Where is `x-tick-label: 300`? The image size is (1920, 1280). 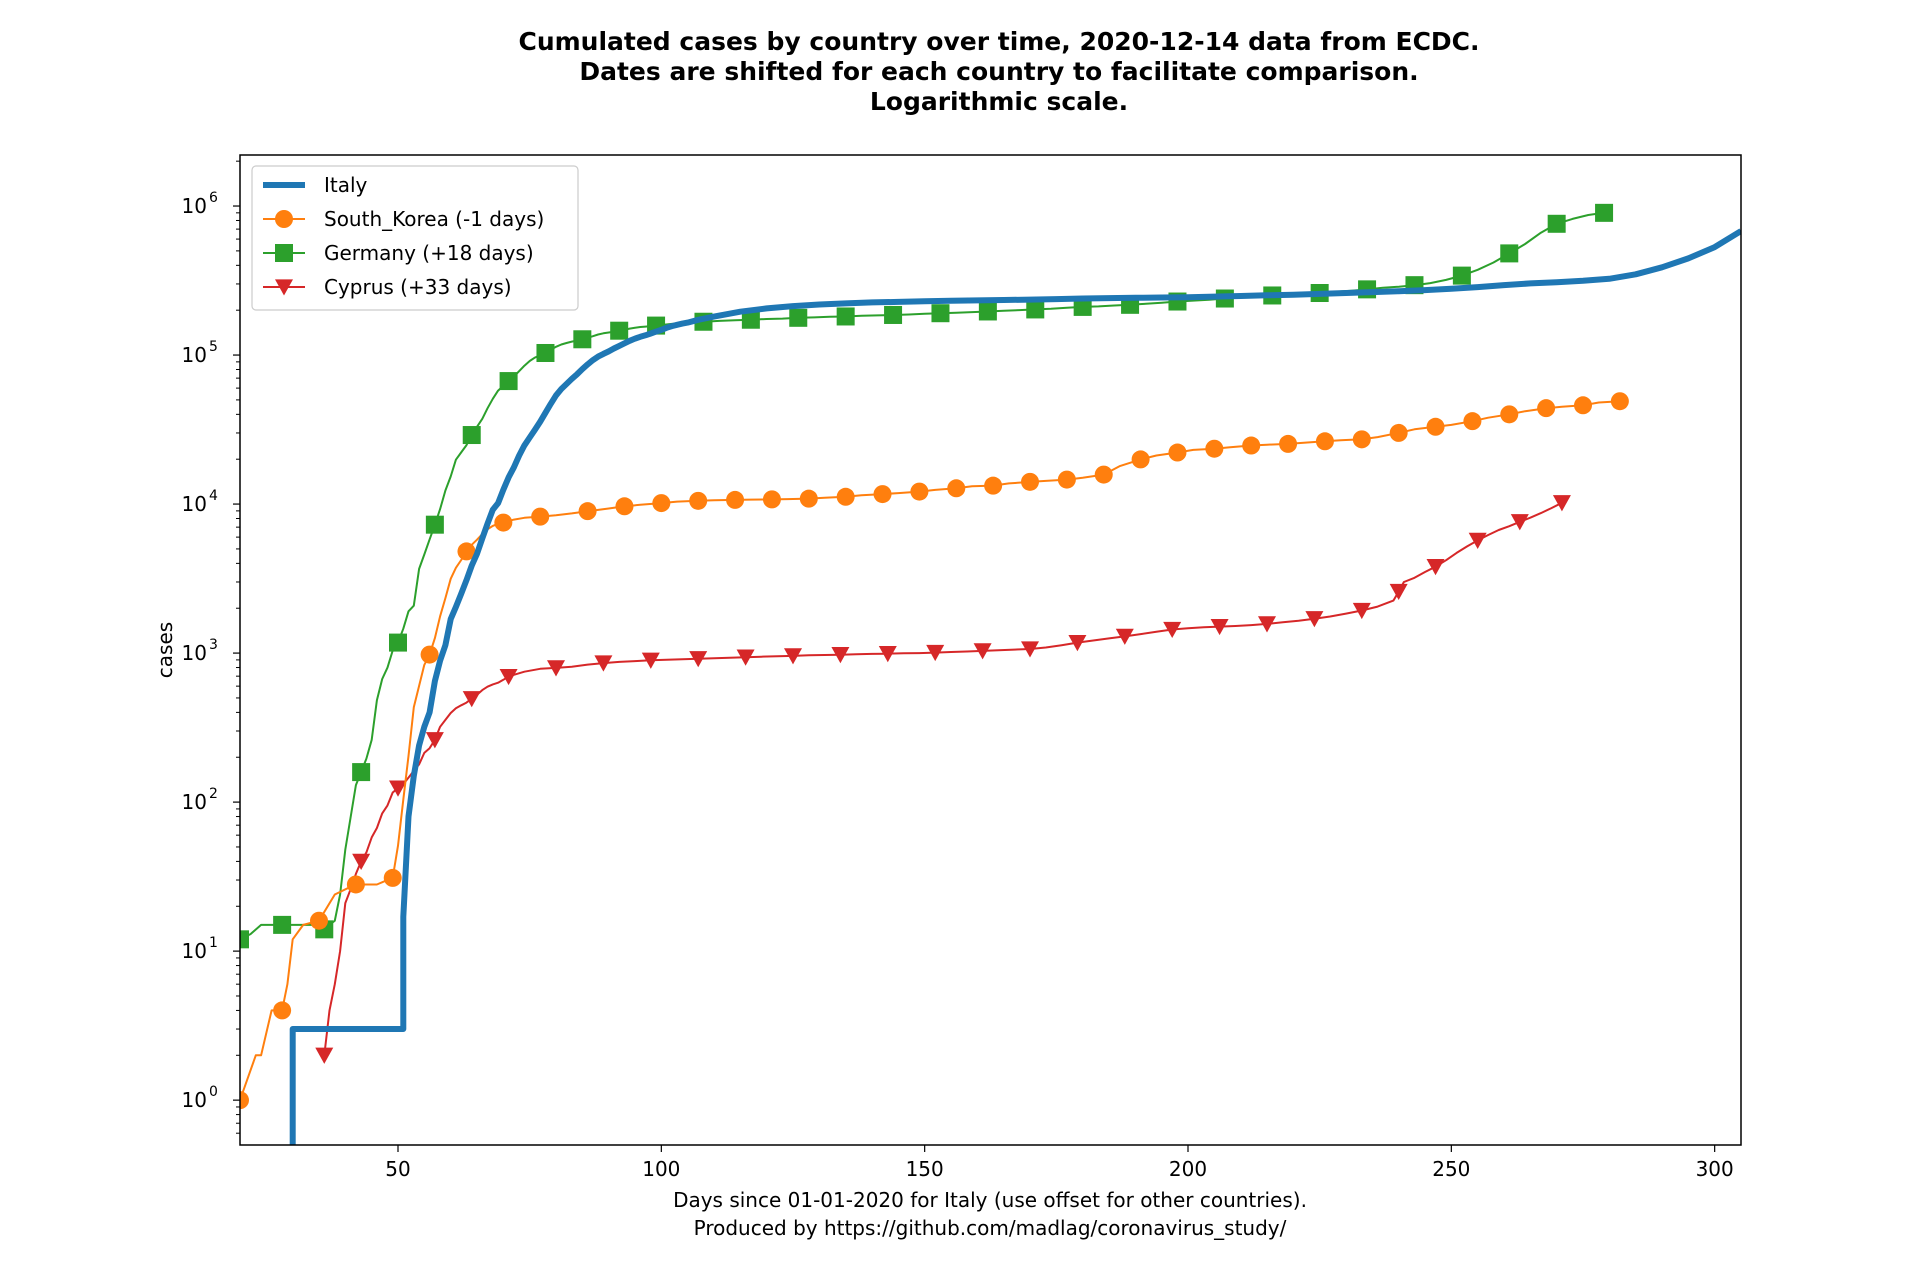
x-tick-label: 300 is located at coordinates (1715, 1169).